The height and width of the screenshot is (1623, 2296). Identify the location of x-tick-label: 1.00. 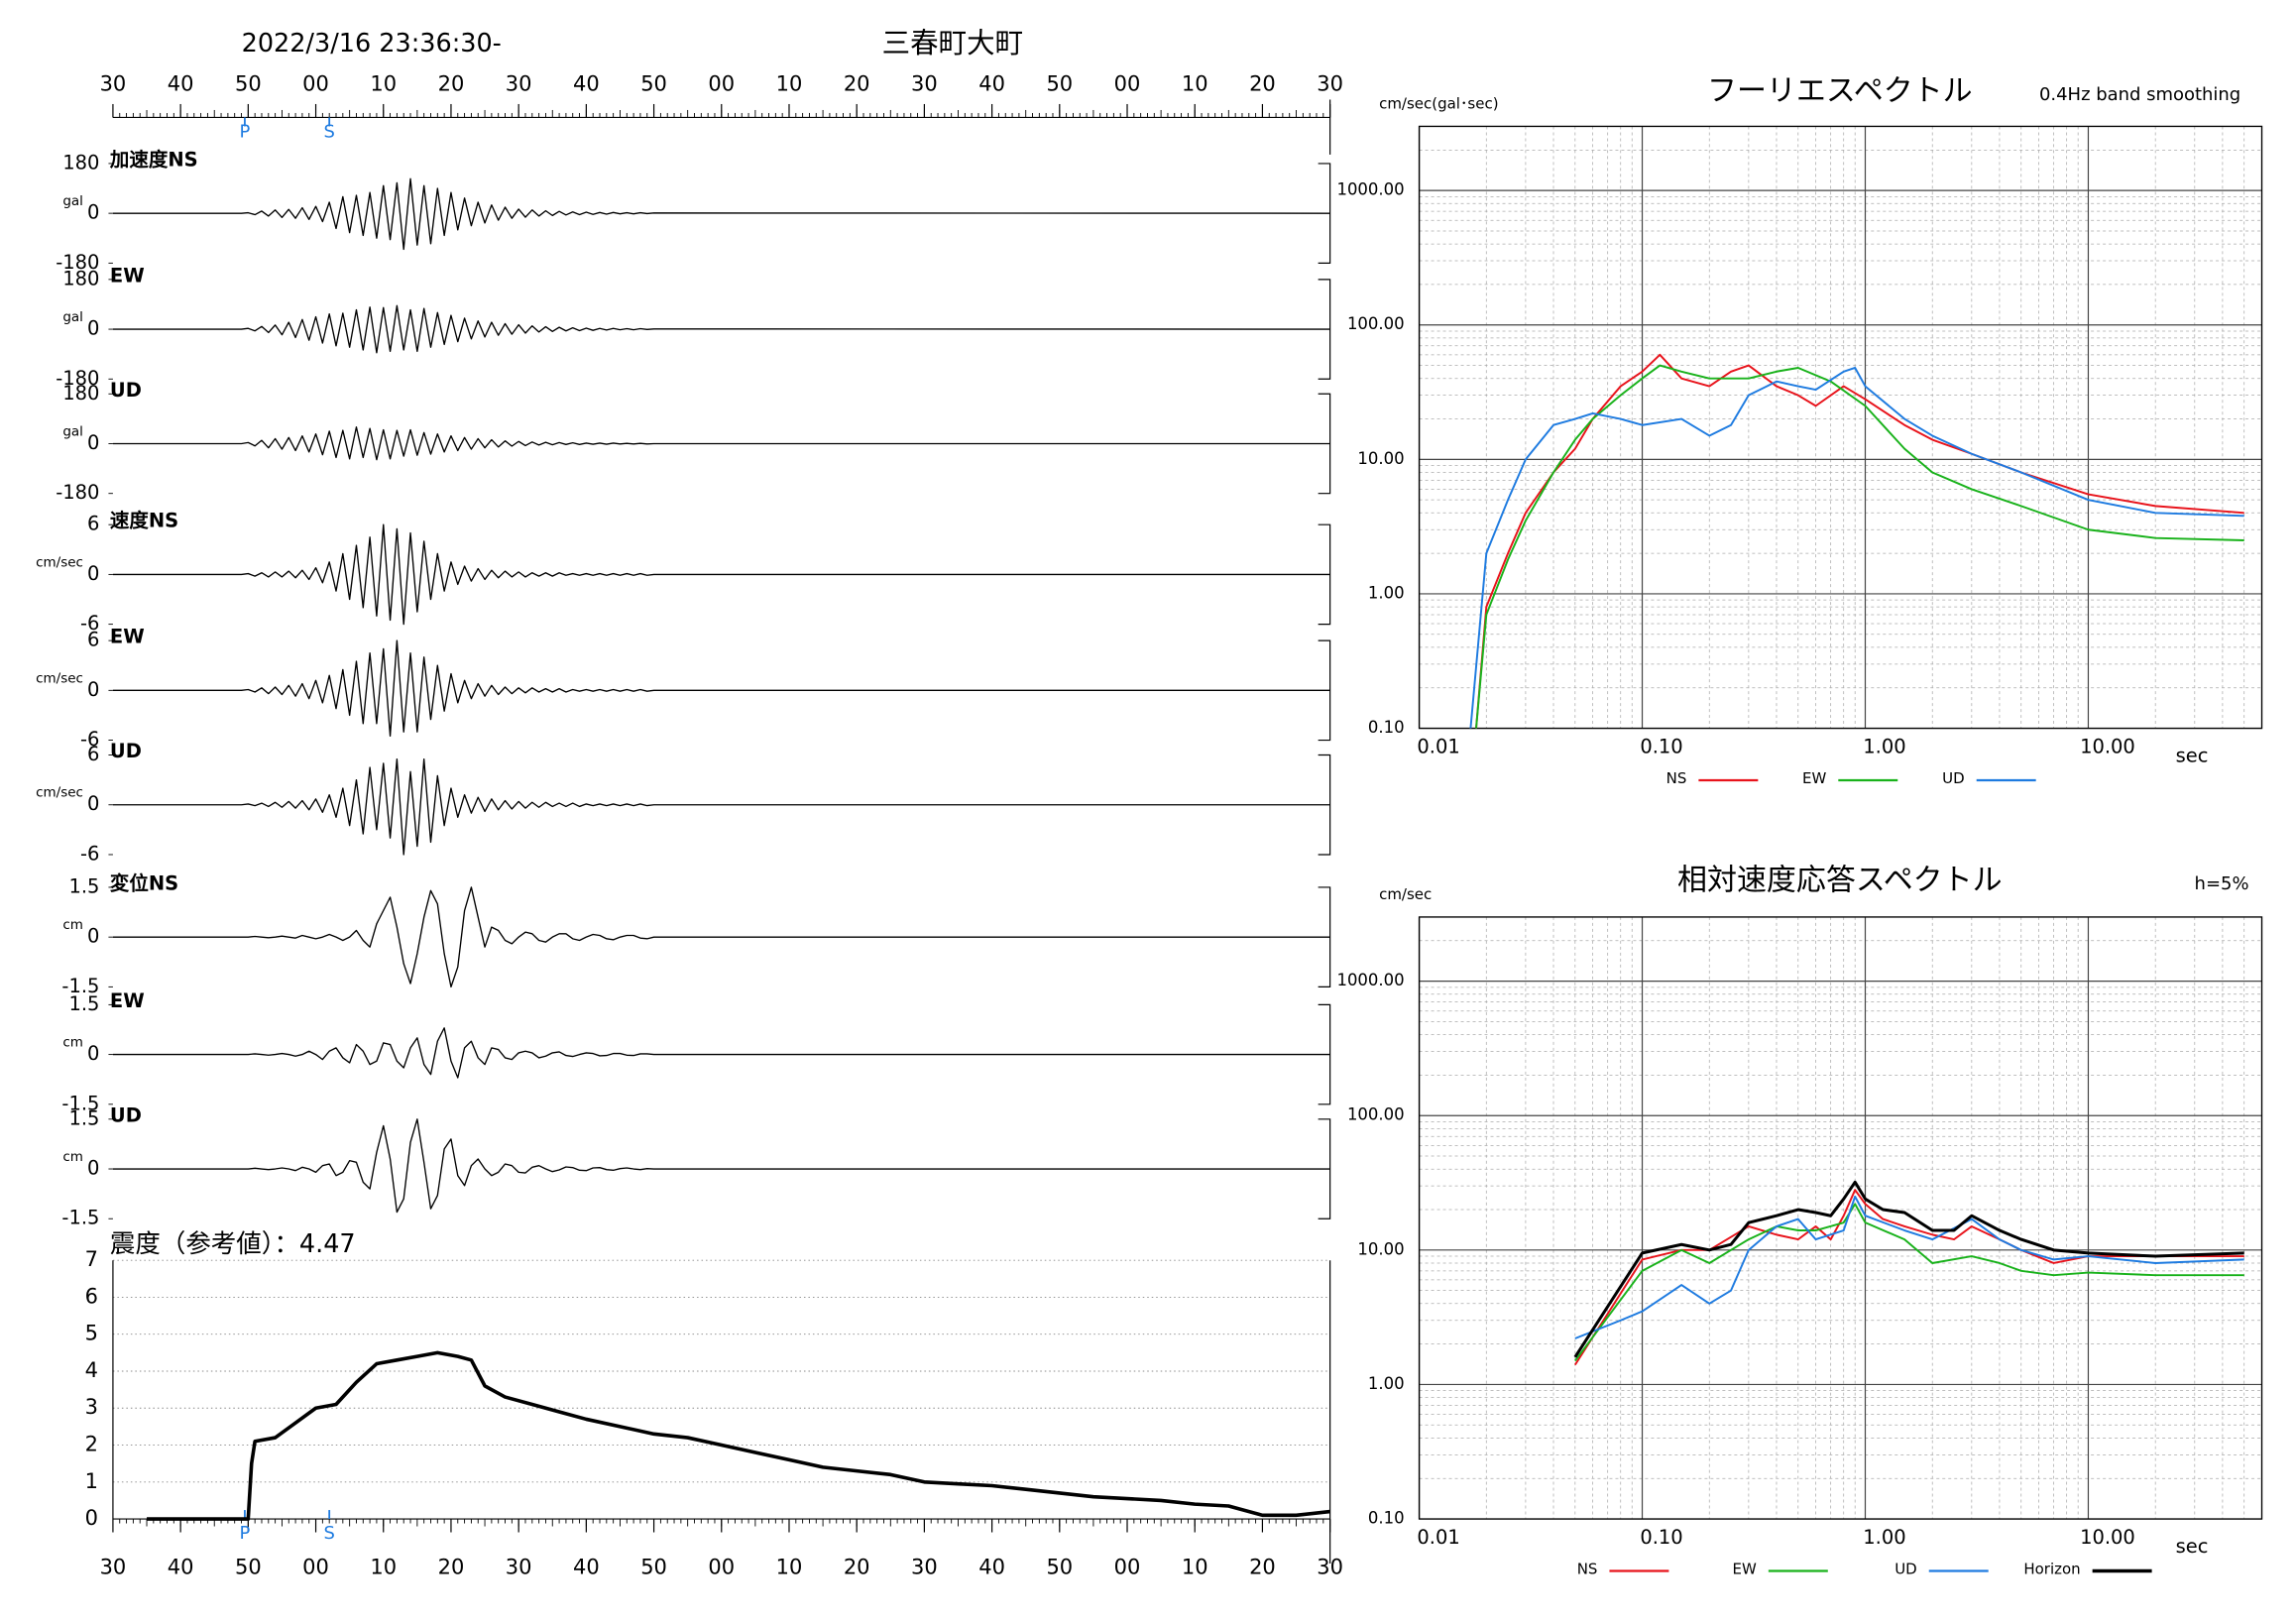
(1884, 747).